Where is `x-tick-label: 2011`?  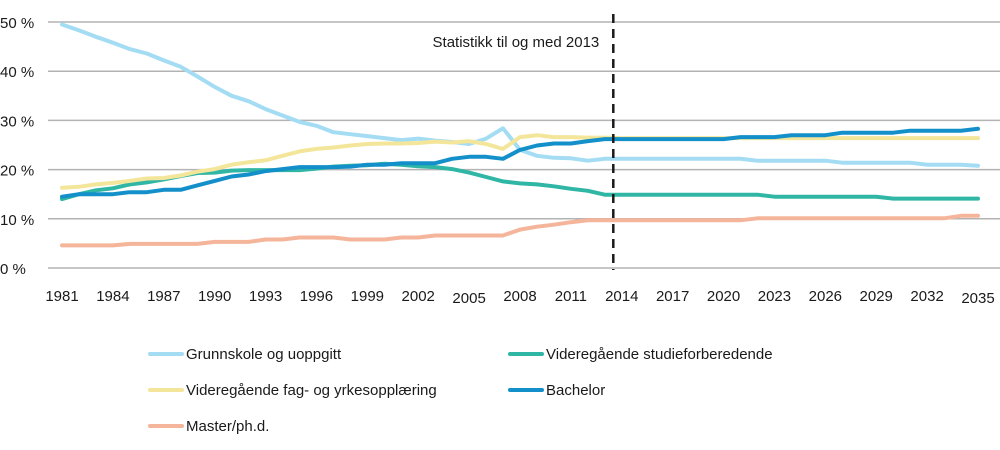
x-tick-label: 2011 is located at coordinates (571, 296).